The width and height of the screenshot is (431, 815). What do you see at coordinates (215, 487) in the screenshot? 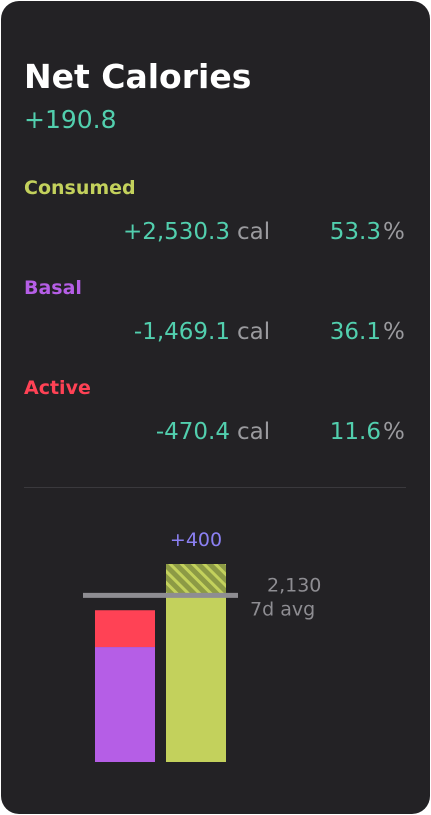
I see `divider` at bounding box center [215, 487].